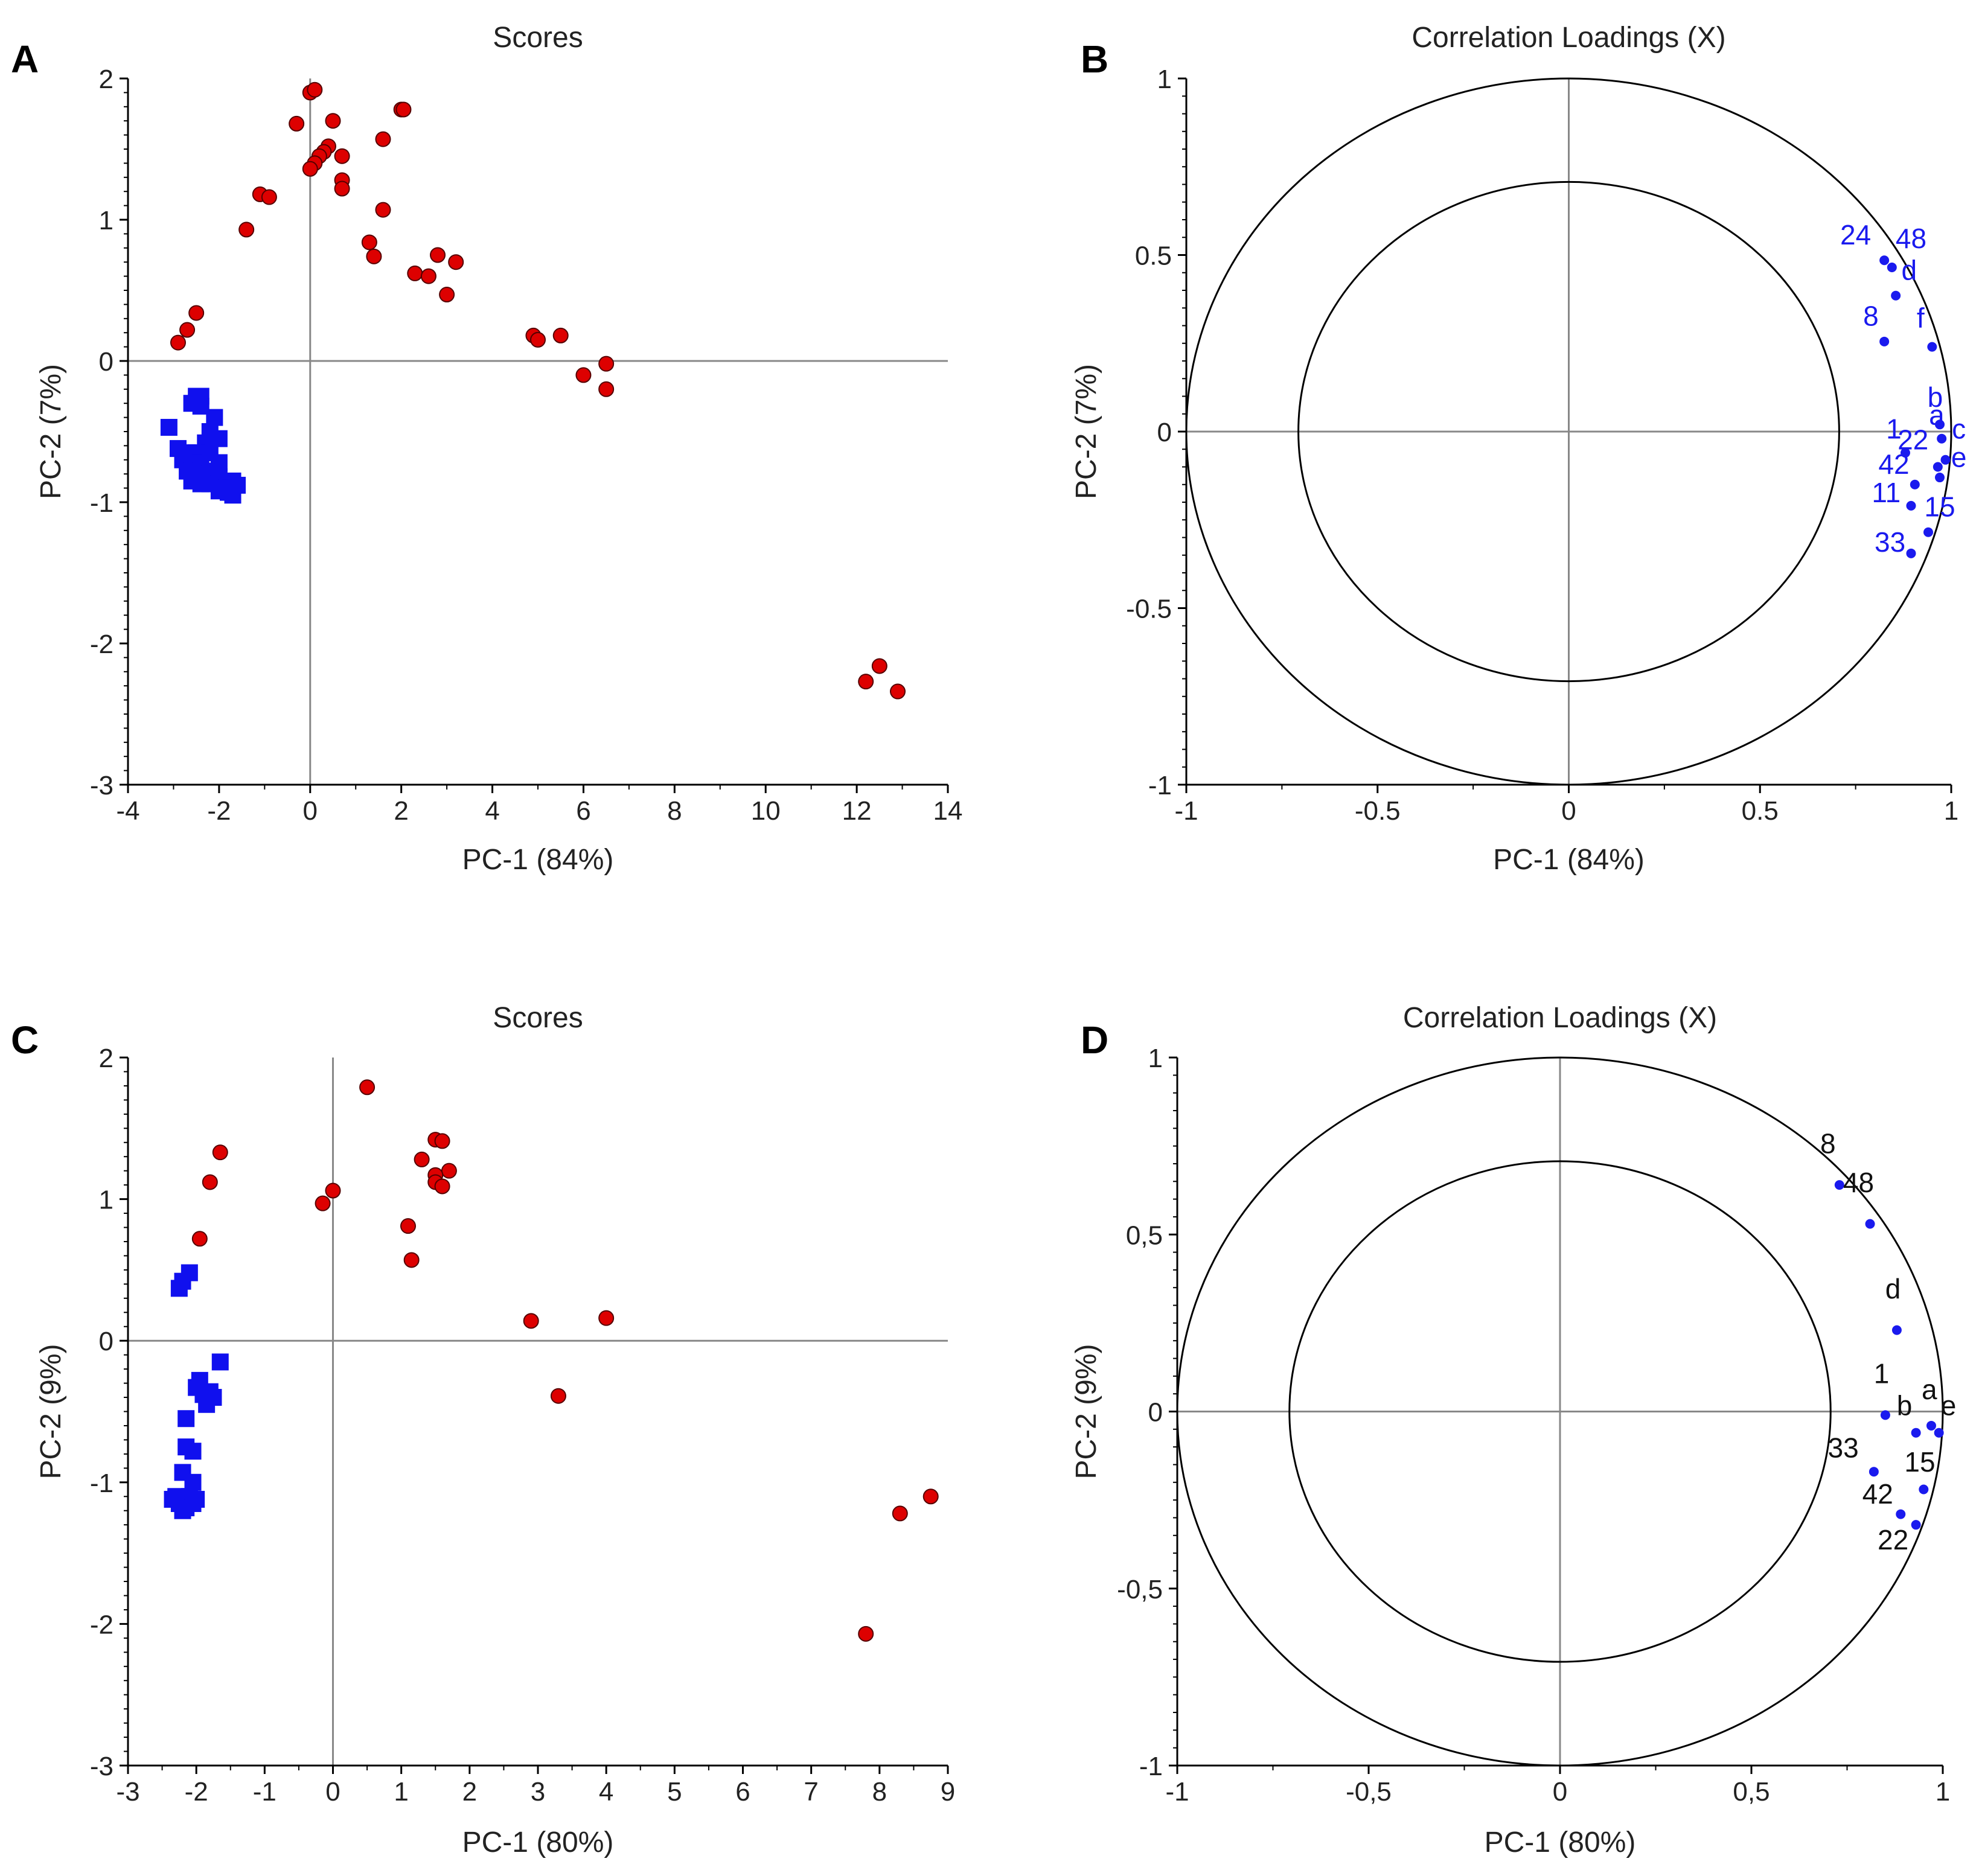 This screenshot has height=1876, width=1979. Describe the element at coordinates (948, 1792) in the screenshot. I see `x-tick-label: 9` at that location.